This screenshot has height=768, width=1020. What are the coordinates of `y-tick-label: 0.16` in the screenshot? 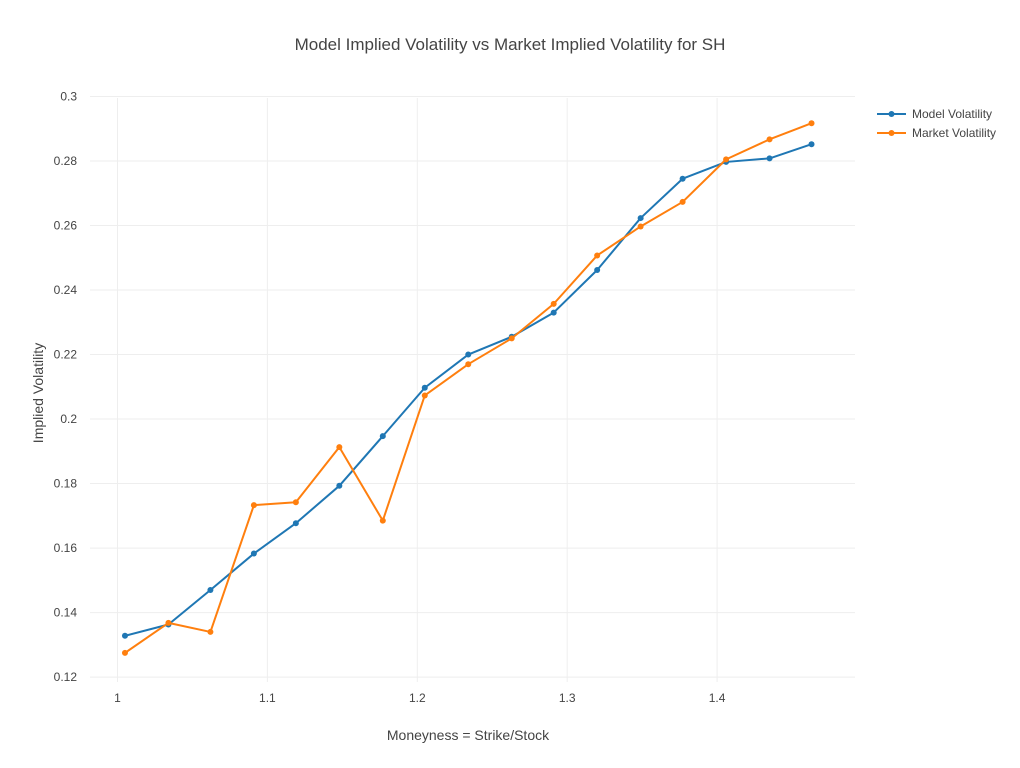 It's located at (66, 548).